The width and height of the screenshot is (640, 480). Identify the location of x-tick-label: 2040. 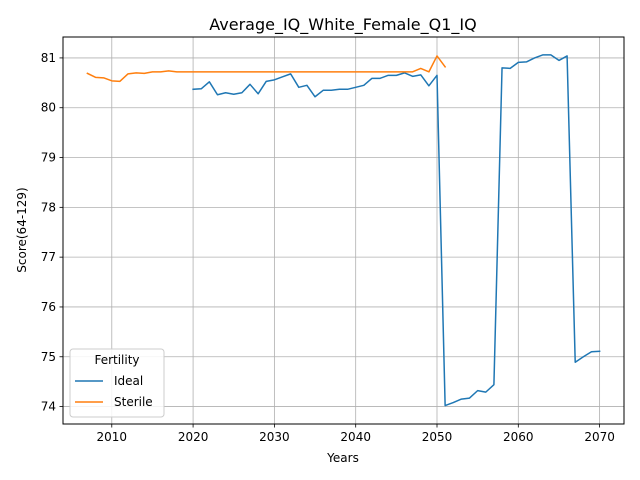
(355, 437).